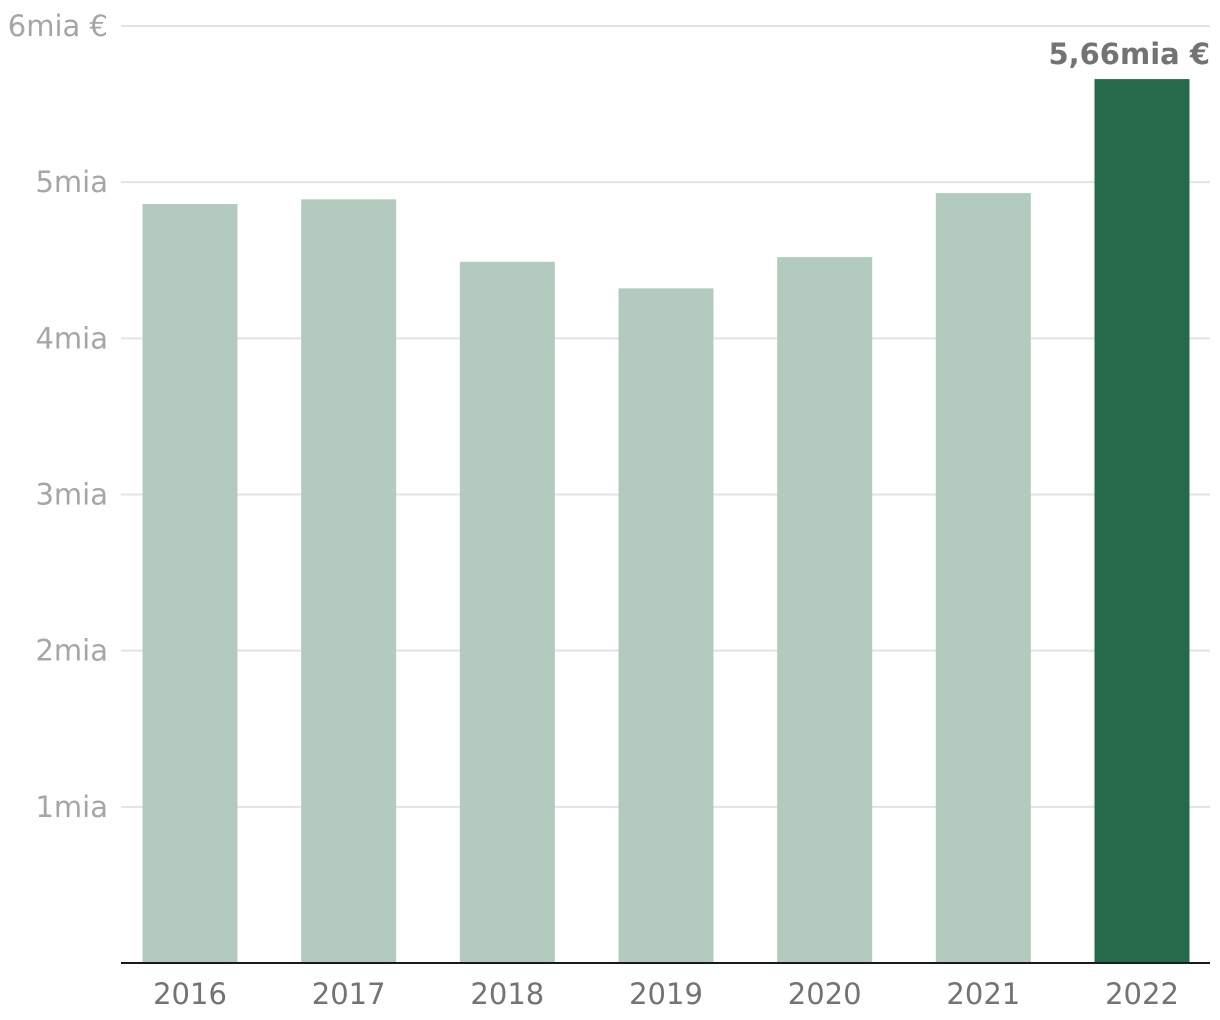 Image resolution: width=1220 pixels, height=1020 pixels. What do you see at coordinates (983, 578) in the screenshot?
I see `bar-2021` at bounding box center [983, 578].